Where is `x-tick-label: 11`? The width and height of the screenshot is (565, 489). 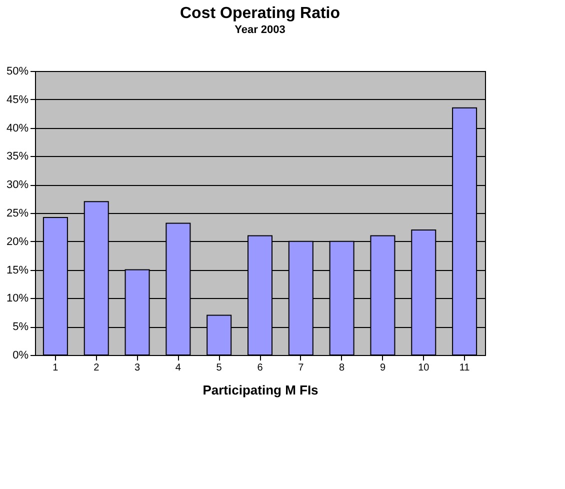 x-tick-label: 11 is located at coordinates (464, 368).